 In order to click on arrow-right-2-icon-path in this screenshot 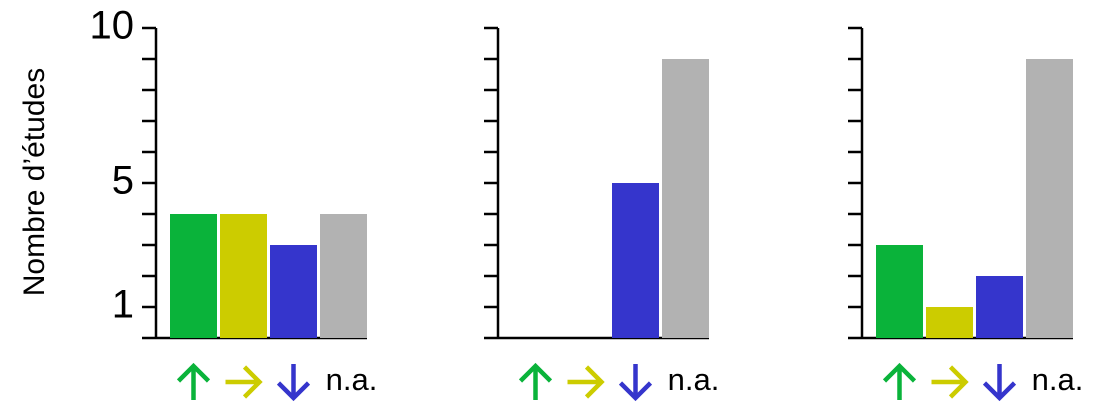, I will do `click(586, 382)`.